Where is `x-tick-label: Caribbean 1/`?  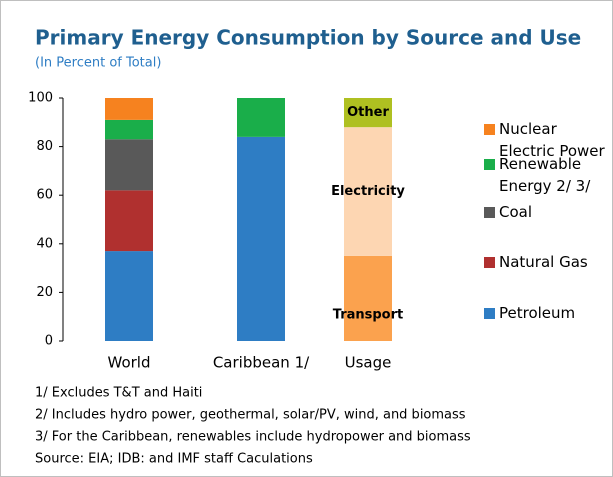
x-tick-label: Caribbean 1/ is located at coordinates (261, 363).